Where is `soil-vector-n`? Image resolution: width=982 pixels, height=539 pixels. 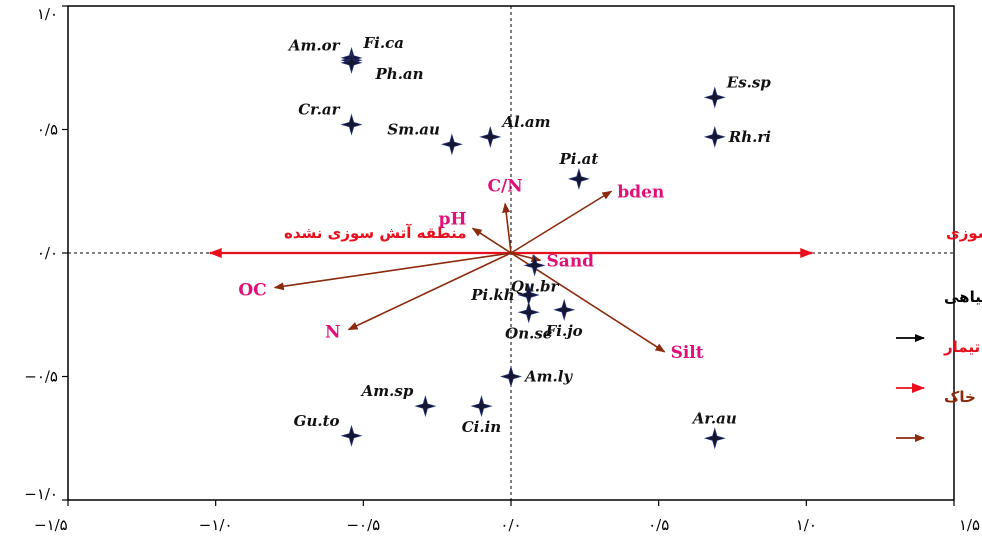
soil-vector-n is located at coordinates (429, 291).